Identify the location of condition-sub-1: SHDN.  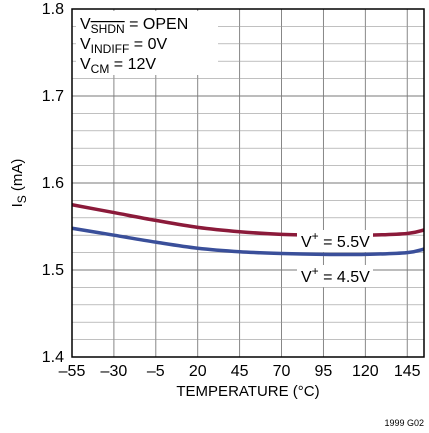
(108, 29).